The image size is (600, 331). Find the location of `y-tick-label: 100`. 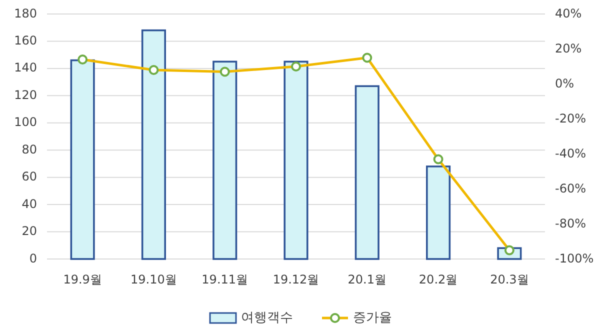

y-tick-label: 100 is located at coordinates (25, 122).